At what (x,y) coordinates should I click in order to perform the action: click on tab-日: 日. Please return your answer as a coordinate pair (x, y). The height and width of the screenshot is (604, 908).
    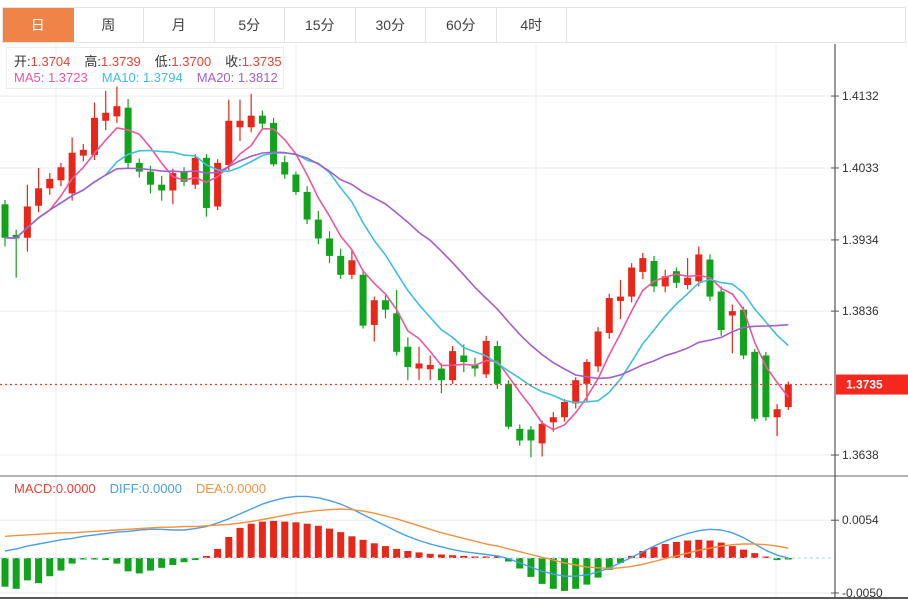
    Looking at the image, I should click on (38, 25).